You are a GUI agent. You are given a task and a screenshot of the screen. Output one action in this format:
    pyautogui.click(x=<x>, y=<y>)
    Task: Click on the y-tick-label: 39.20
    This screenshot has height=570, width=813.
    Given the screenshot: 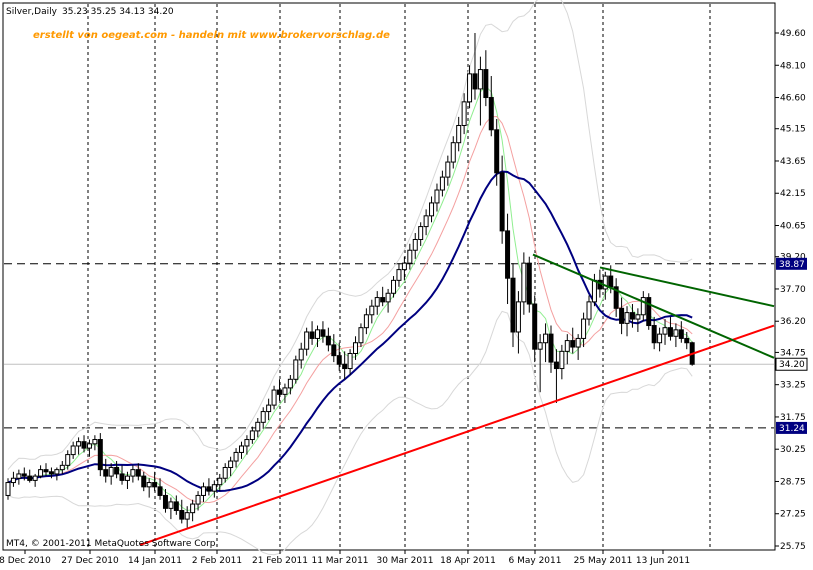 What is the action you would take?
    pyautogui.click(x=793, y=258)
    